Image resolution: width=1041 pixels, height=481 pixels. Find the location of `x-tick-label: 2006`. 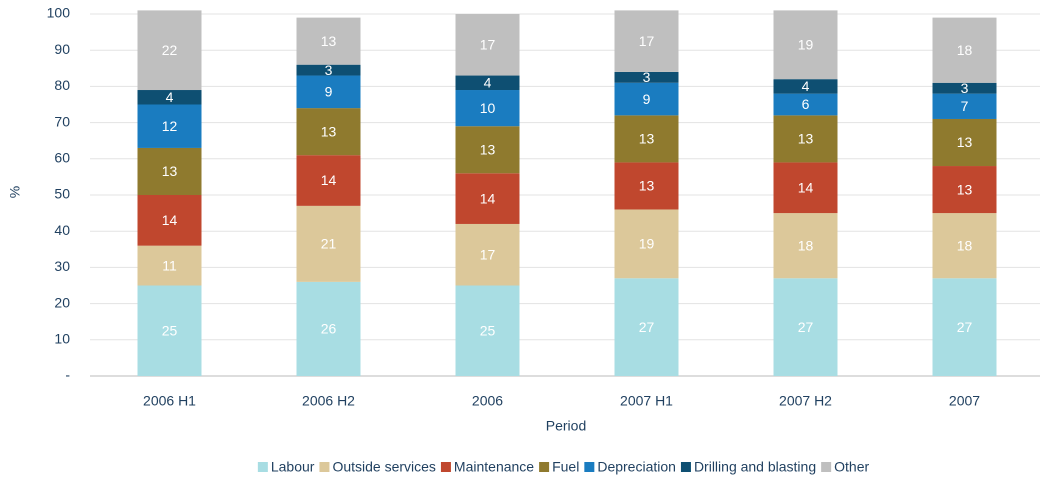

x-tick-label: 2006 is located at coordinates (487, 401).